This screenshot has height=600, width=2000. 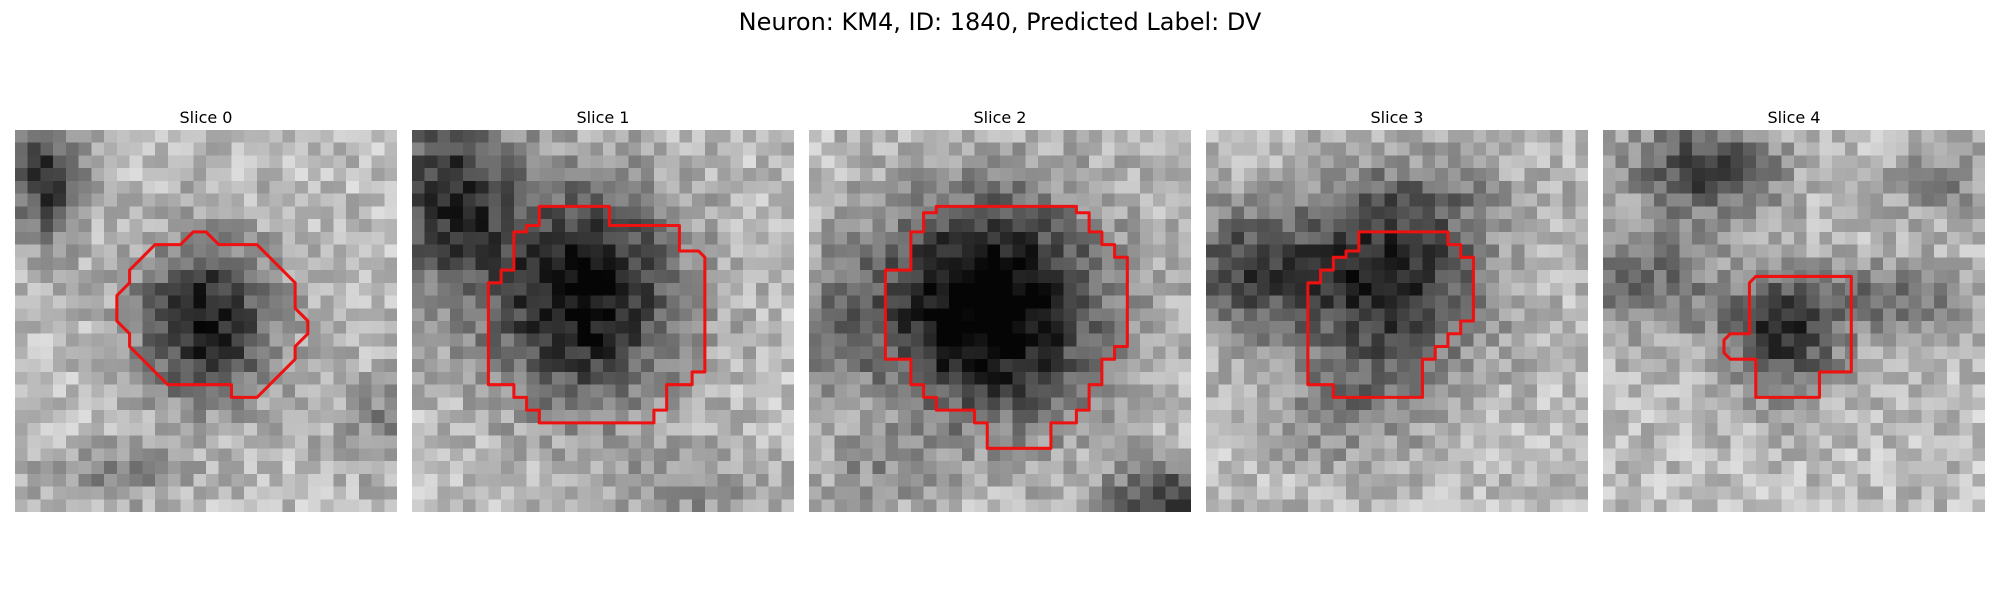 I want to click on slice-panel-2: Slice 2, so click(x=1000, y=310).